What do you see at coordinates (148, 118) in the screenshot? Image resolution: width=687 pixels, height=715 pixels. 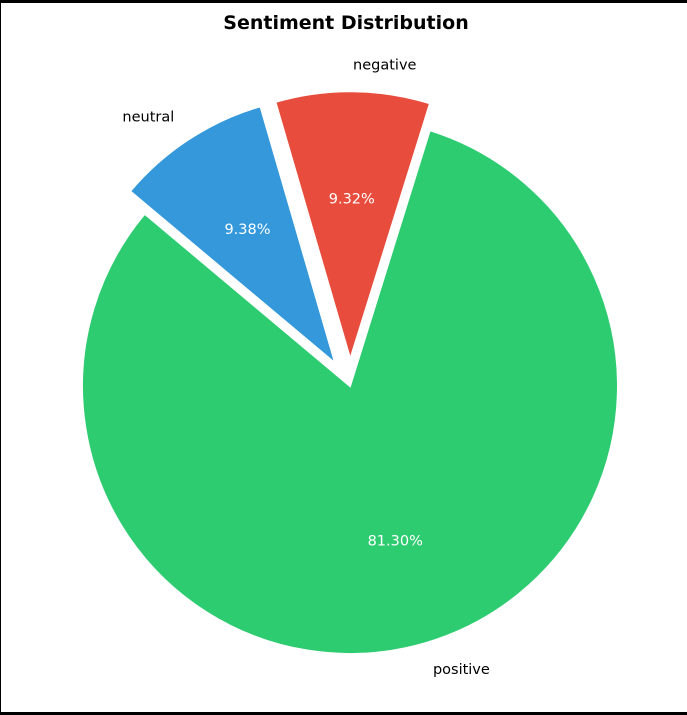 I see `slice-label-neutral: neutral` at bounding box center [148, 118].